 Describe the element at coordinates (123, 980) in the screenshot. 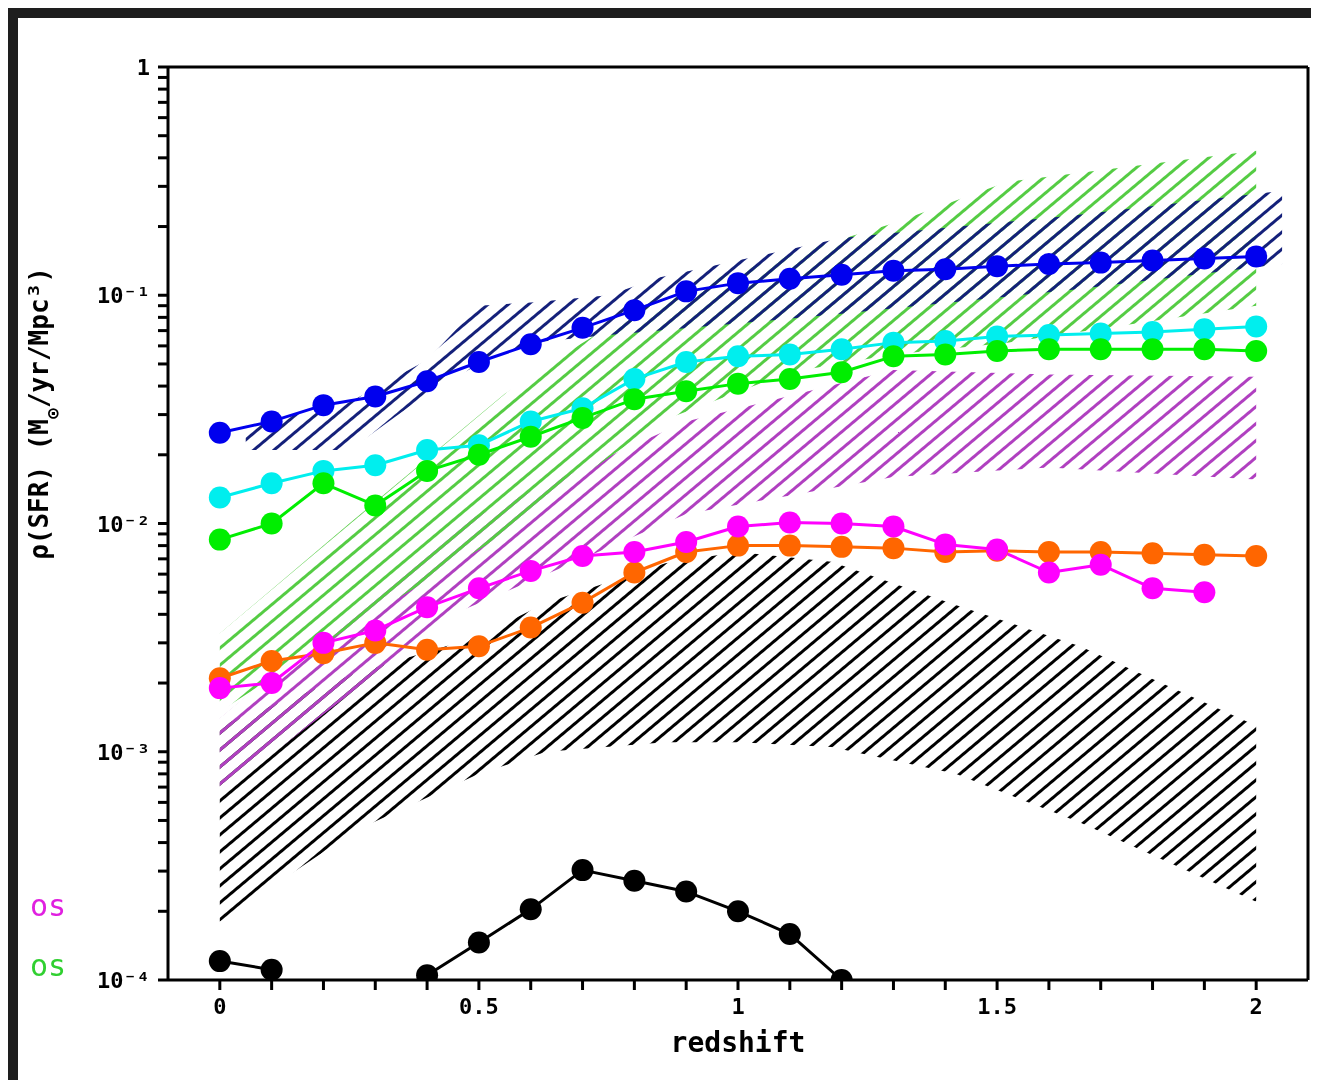

I see `y-tick-label: 10⁻⁴` at that location.